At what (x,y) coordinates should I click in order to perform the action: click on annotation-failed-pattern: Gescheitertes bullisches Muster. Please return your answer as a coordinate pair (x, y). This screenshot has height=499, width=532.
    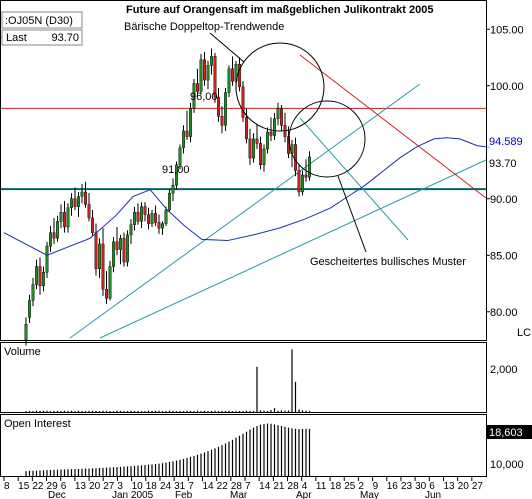
    Looking at the image, I should click on (388, 262).